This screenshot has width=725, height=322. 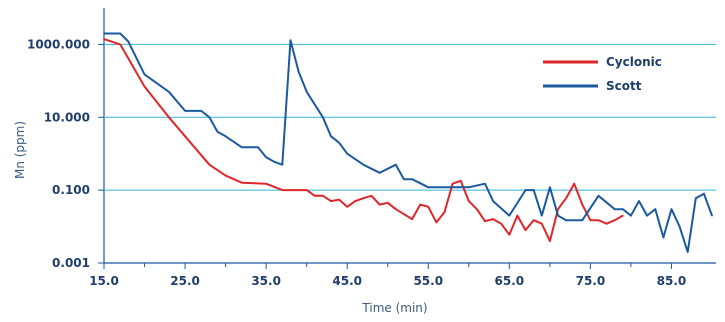 What do you see at coordinates (266, 281) in the screenshot?
I see `x-tick-label: 35.0` at bounding box center [266, 281].